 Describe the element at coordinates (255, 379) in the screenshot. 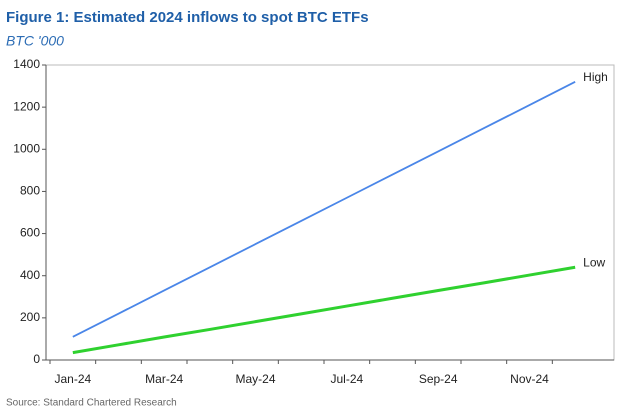

I see `x-tick-label: May-24` at that location.